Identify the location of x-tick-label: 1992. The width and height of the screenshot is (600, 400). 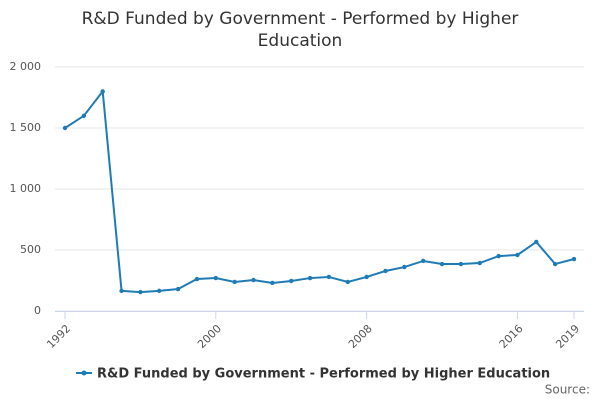
(58, 336).